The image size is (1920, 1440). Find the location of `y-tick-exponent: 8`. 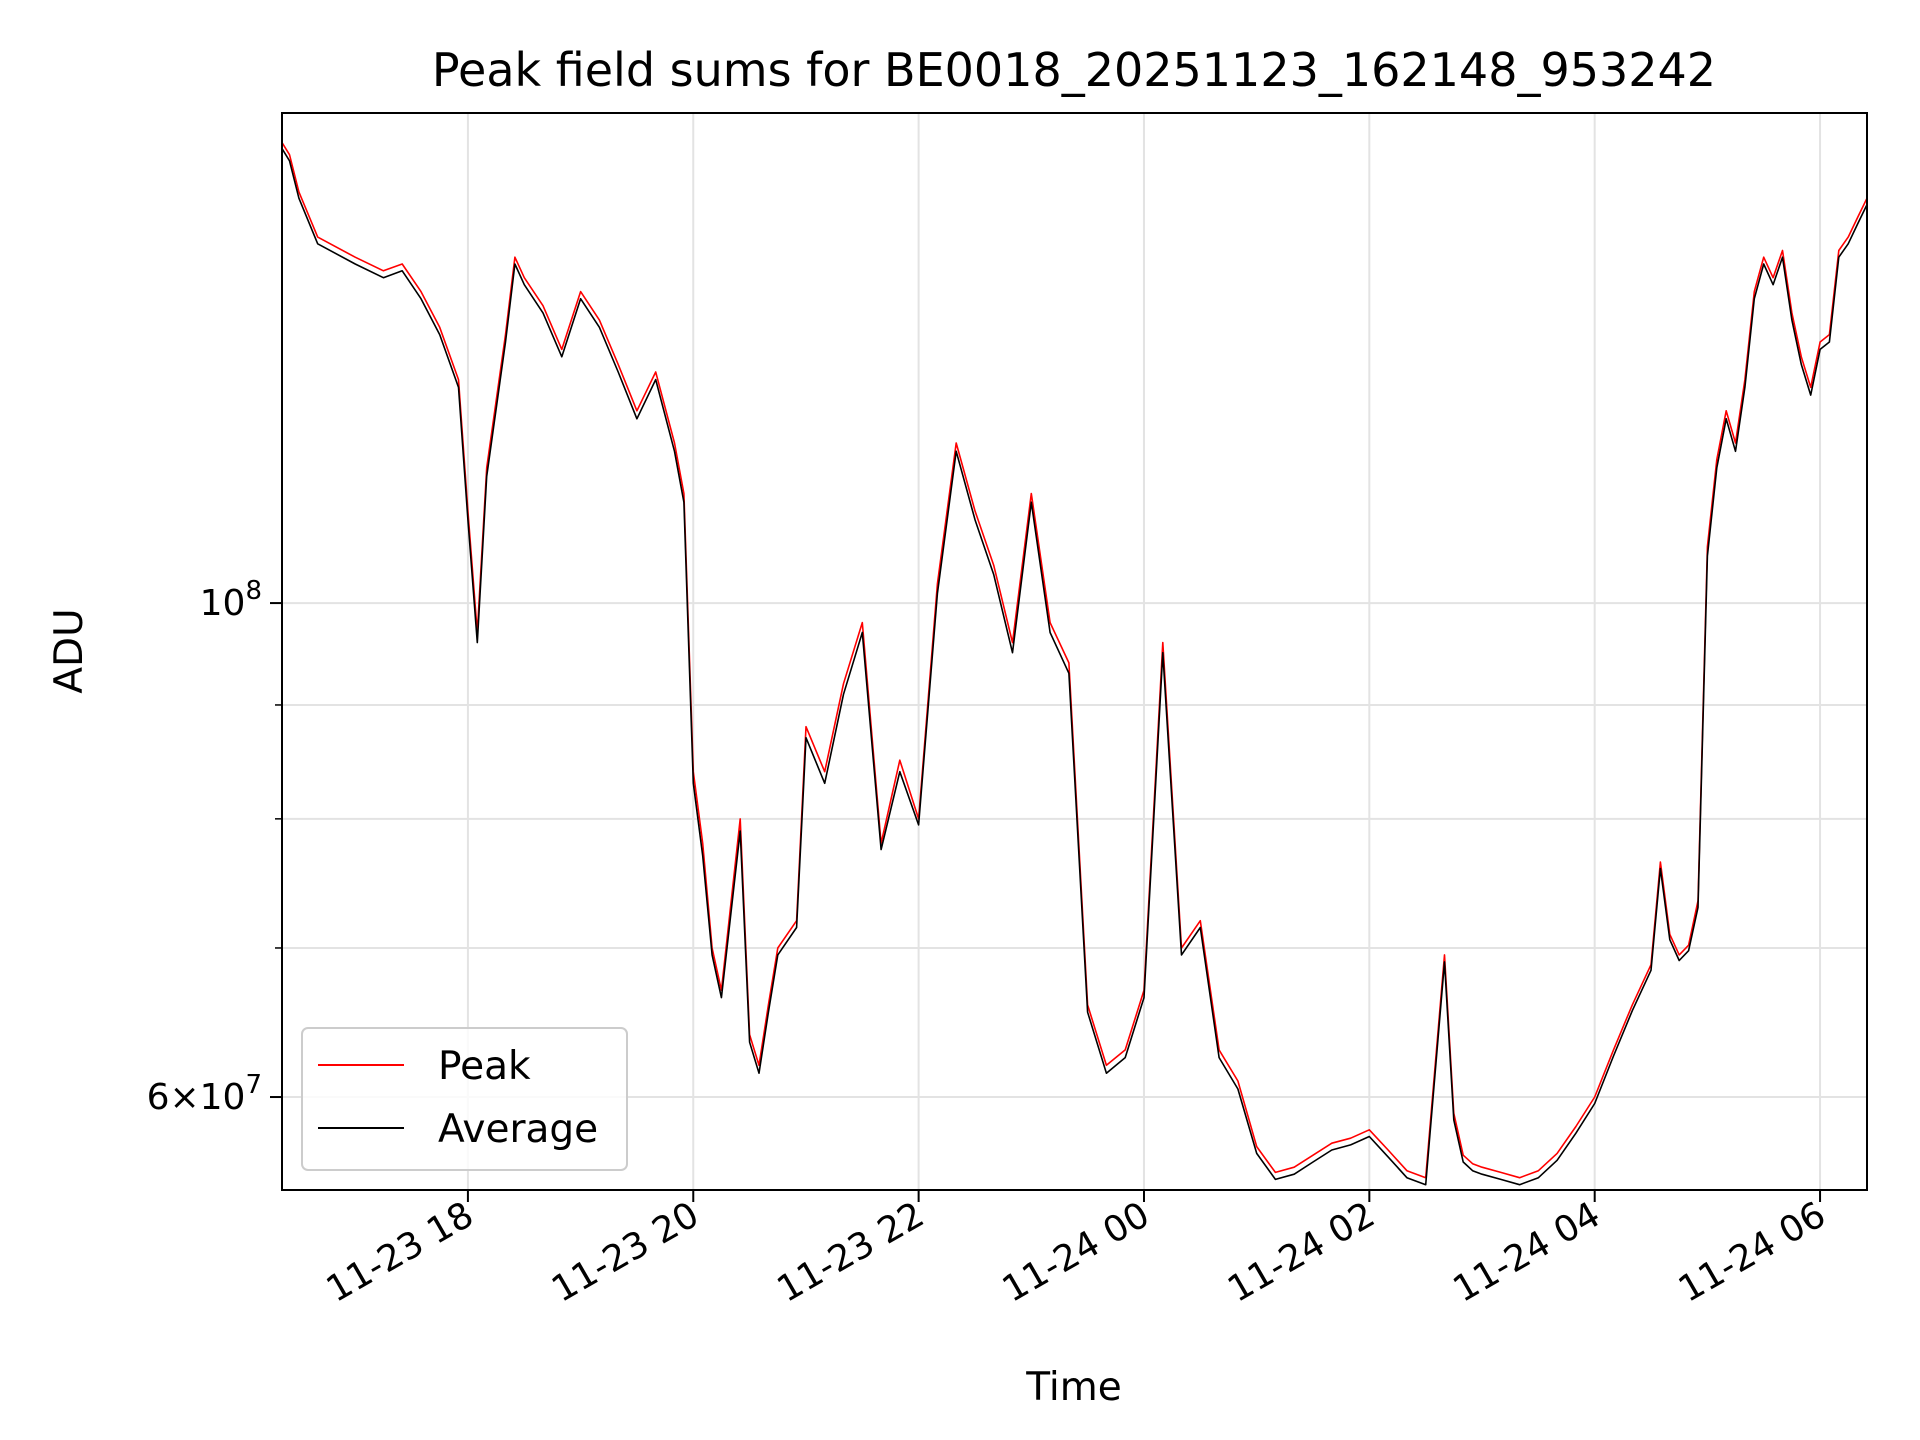

y-tick-exponent: 8 is located at coordinates (253, 591).